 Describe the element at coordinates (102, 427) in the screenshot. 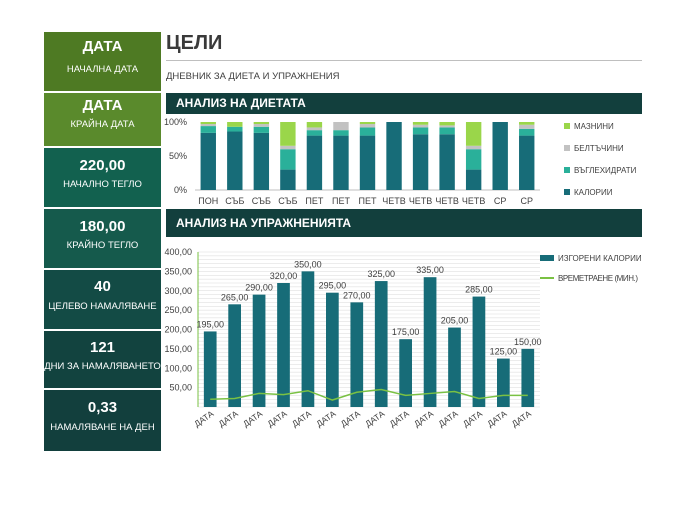

I see `loss-per-day-label: НАМАЛЯВАНЕ НА ДЕН` at that location.